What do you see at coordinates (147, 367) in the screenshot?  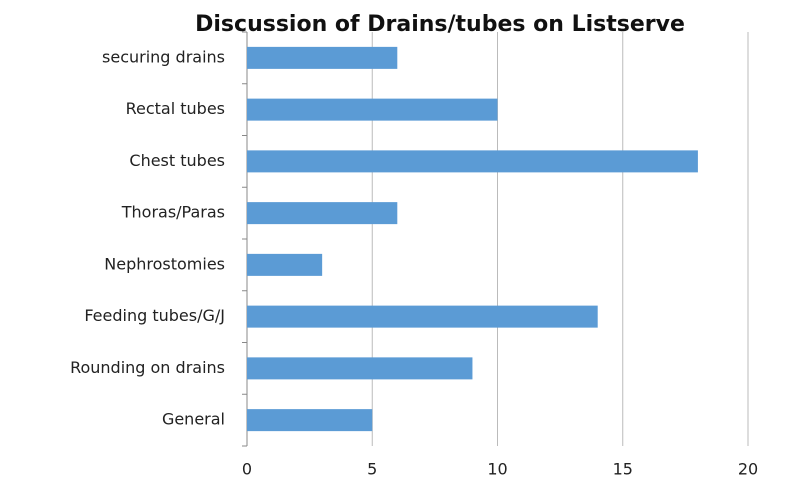 I see `y-tick-label: Rounding on drains` at bounding box center [147, 367].